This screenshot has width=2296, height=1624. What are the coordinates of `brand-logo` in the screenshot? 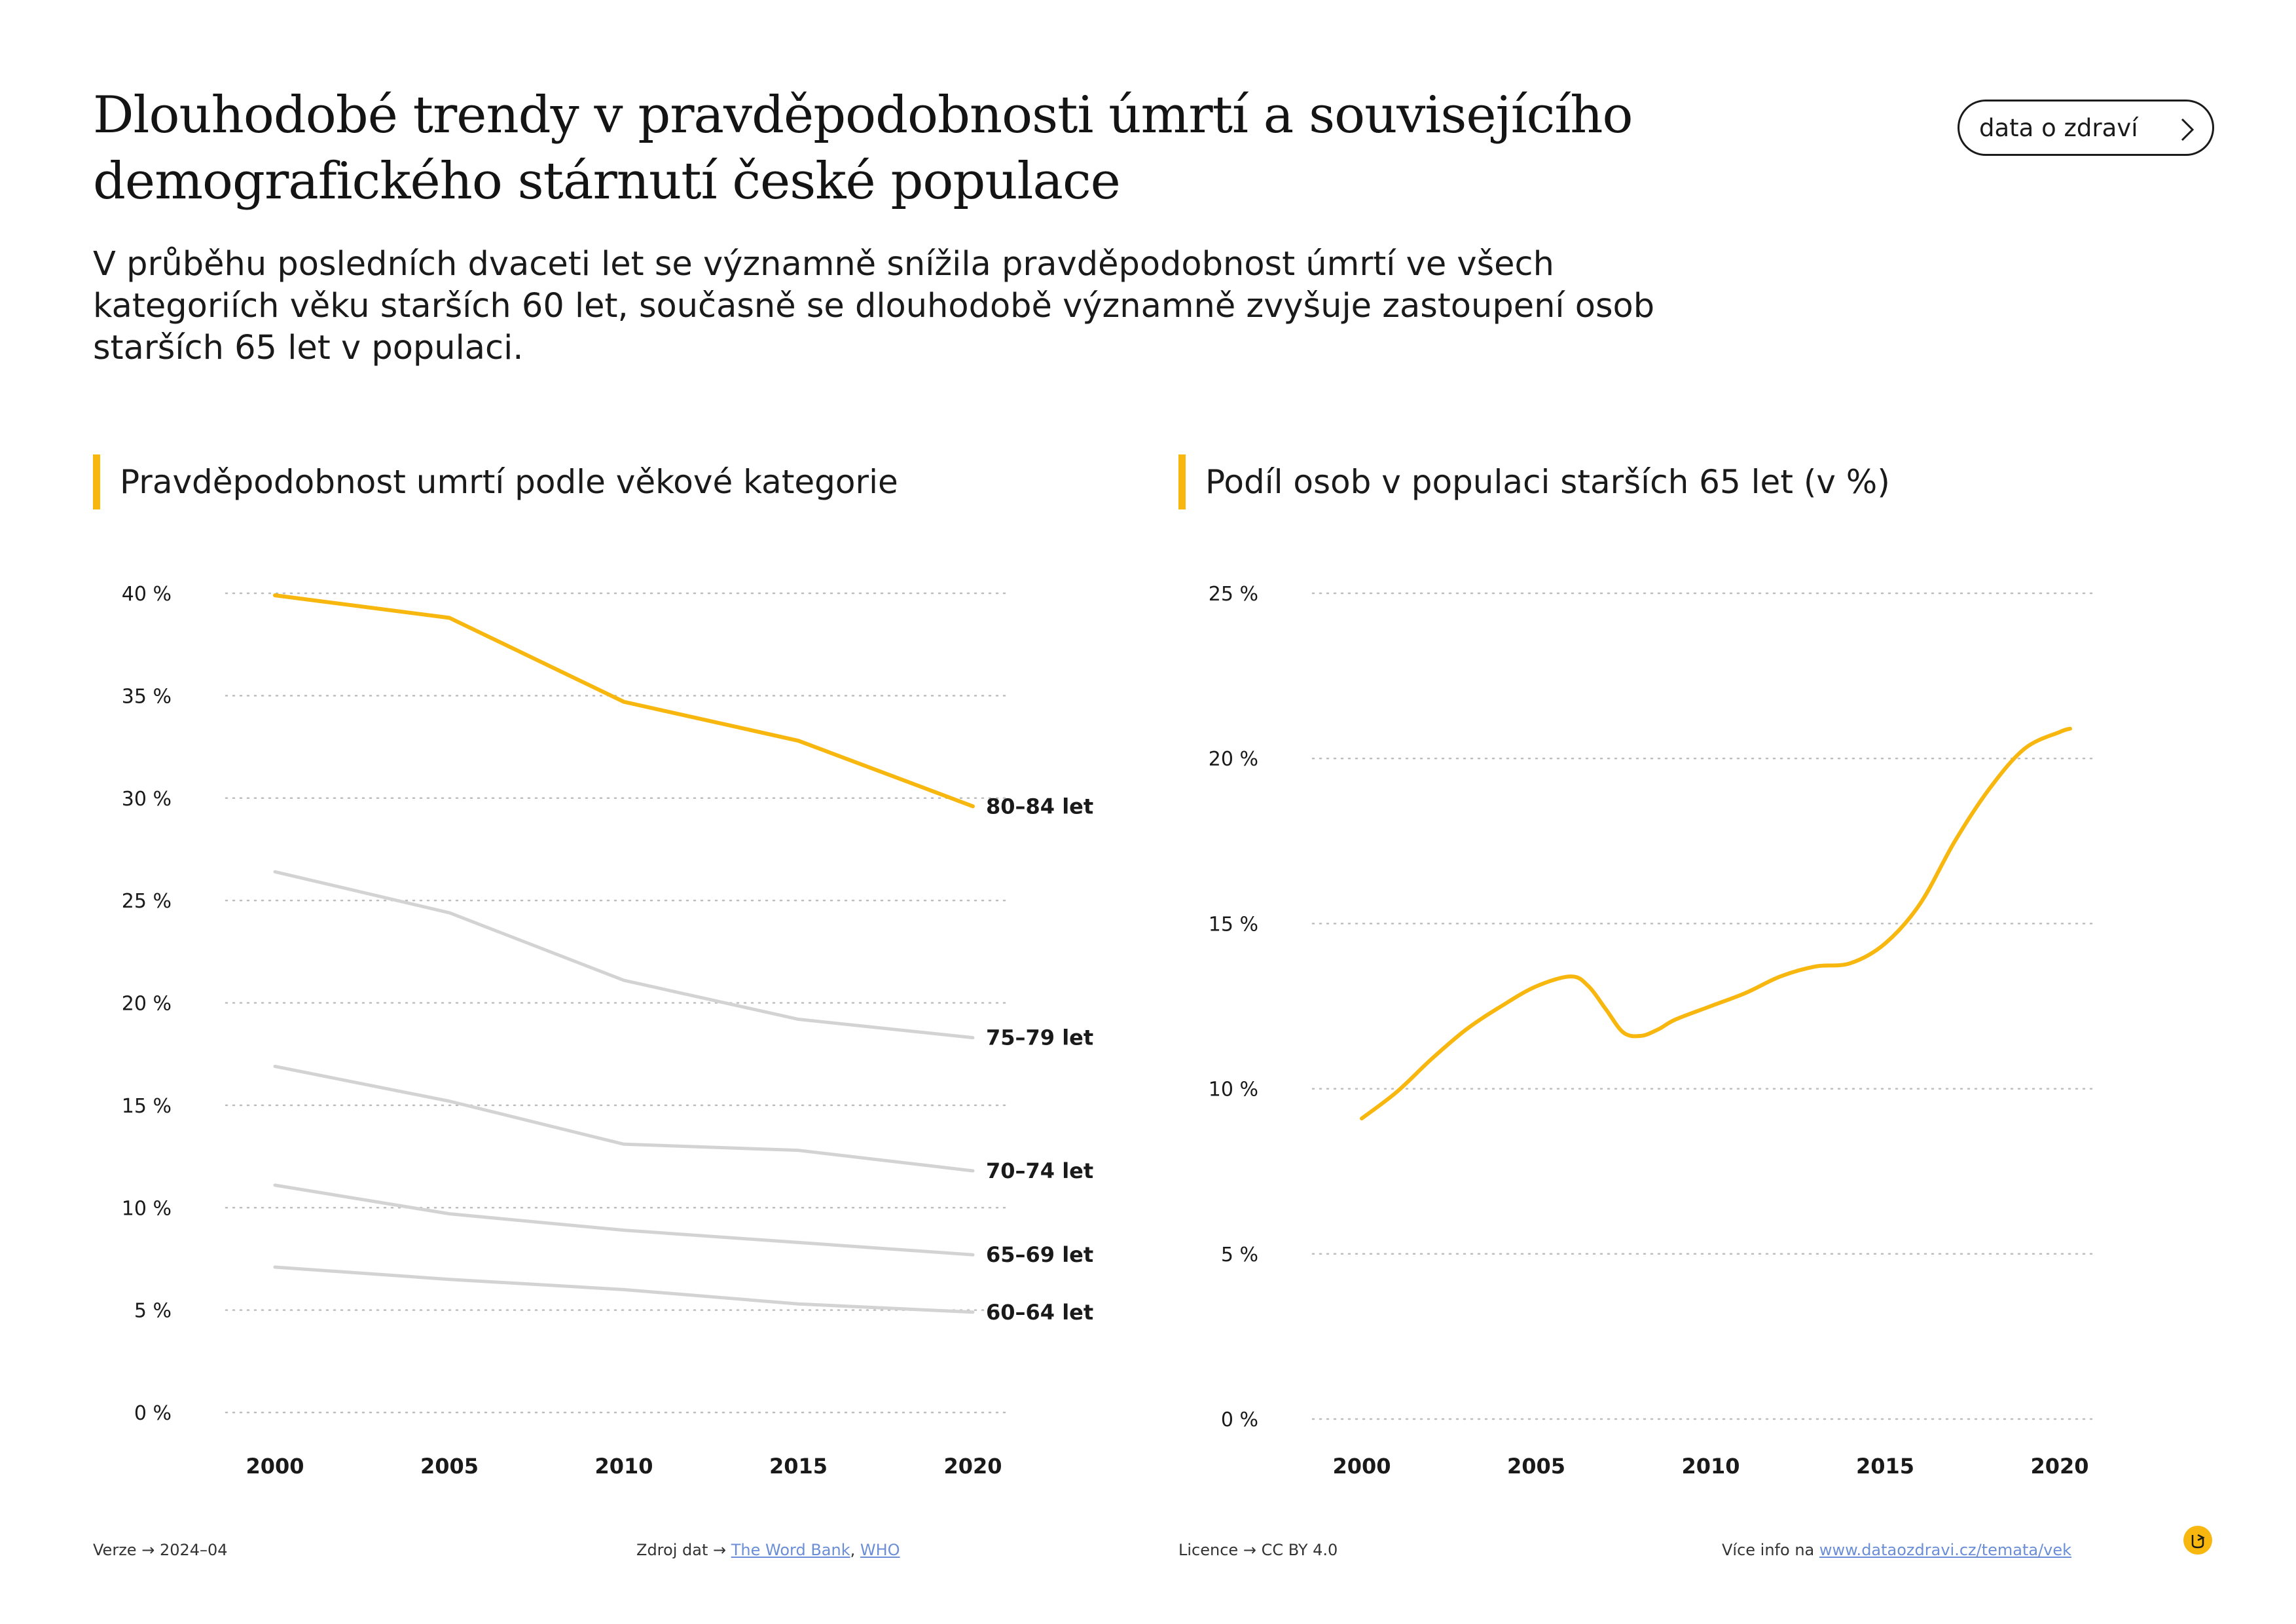 It's located at (2197, 1540).